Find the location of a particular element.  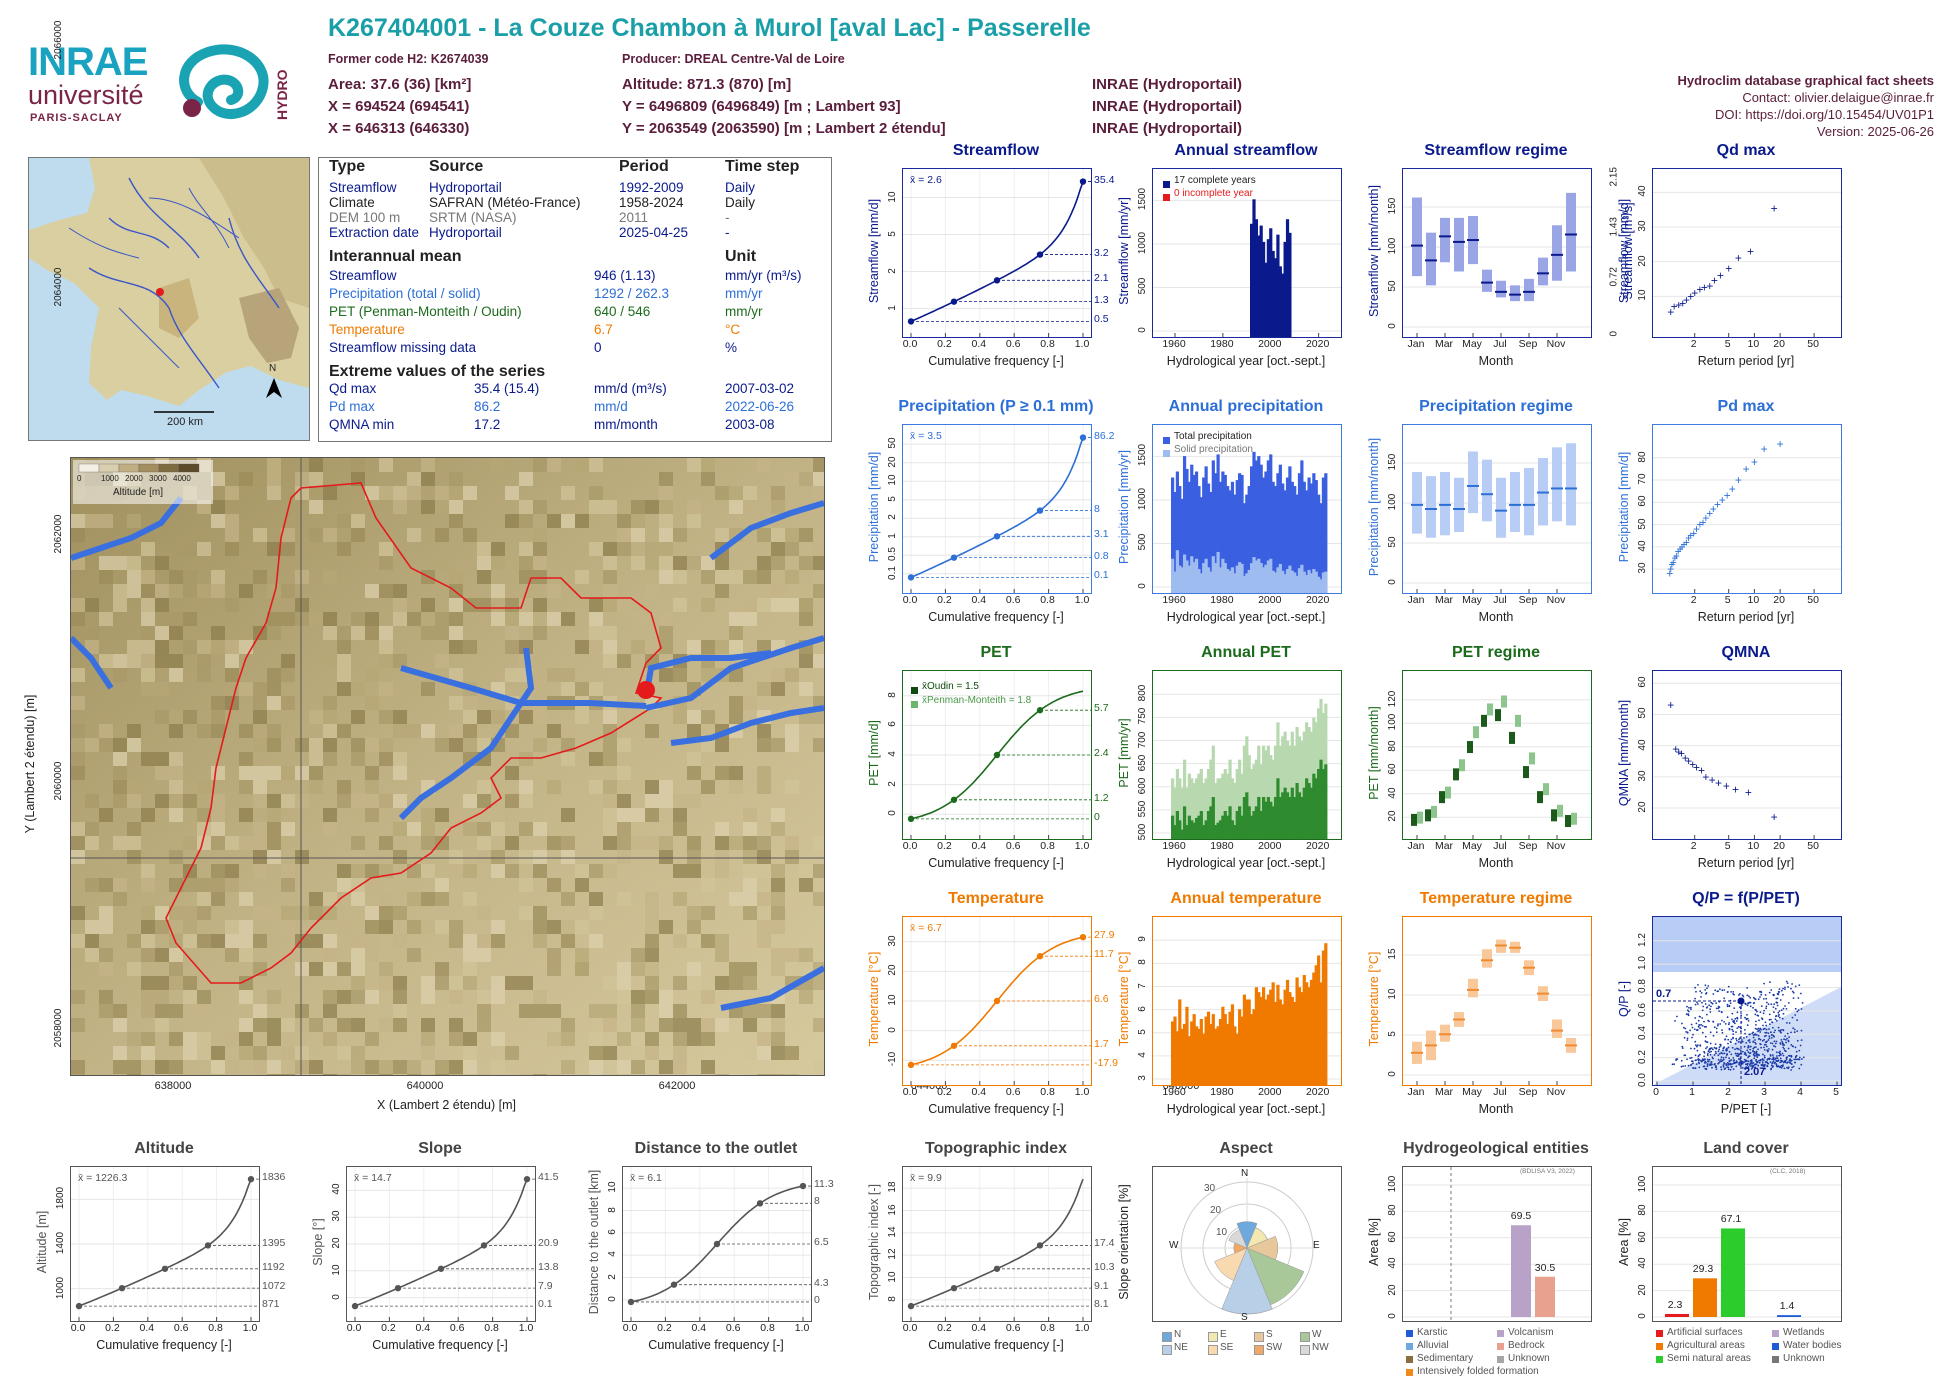

former-code: Former code H2: K2674039 is located at coordinates (408, 59).